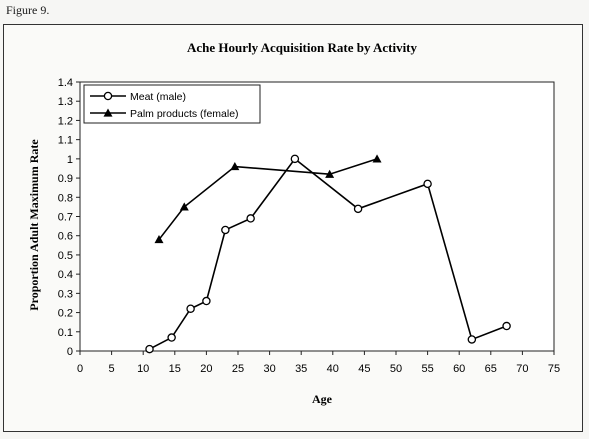  I want to click on x-axis-title: Age, so click(322, 399).